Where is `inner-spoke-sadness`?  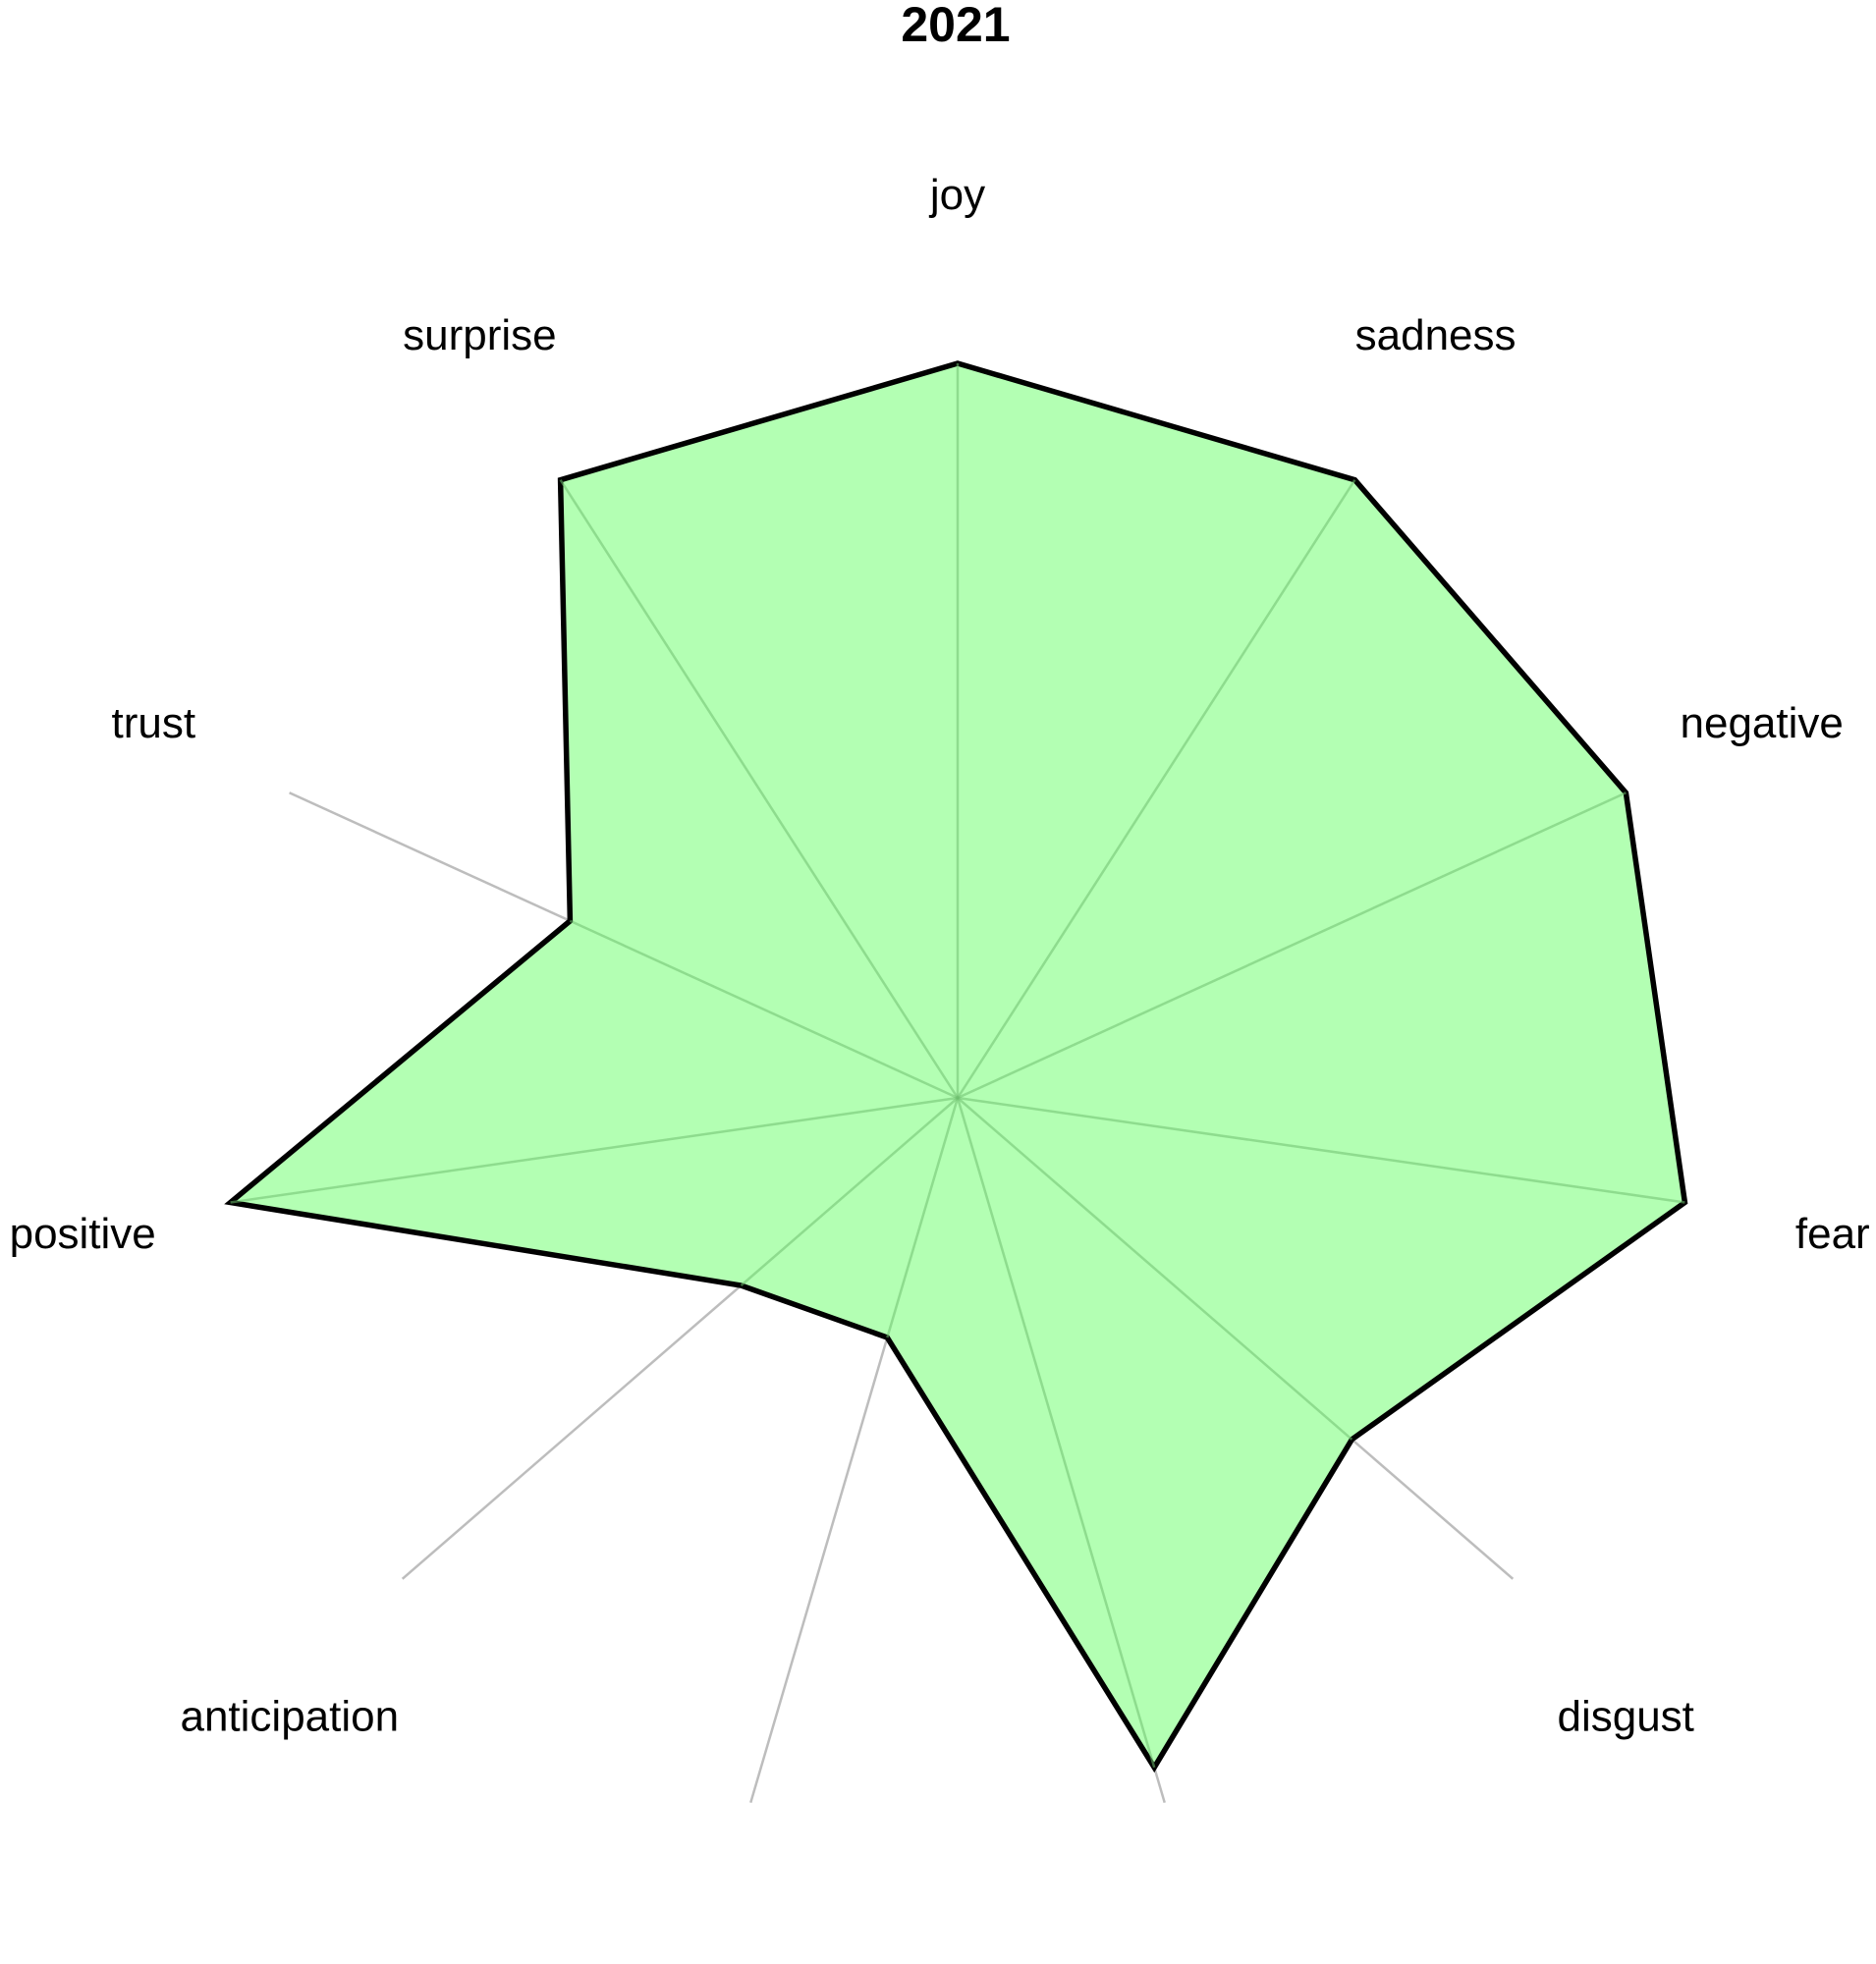 inner-spoke-sadness is located at coordinates (1156, 789).